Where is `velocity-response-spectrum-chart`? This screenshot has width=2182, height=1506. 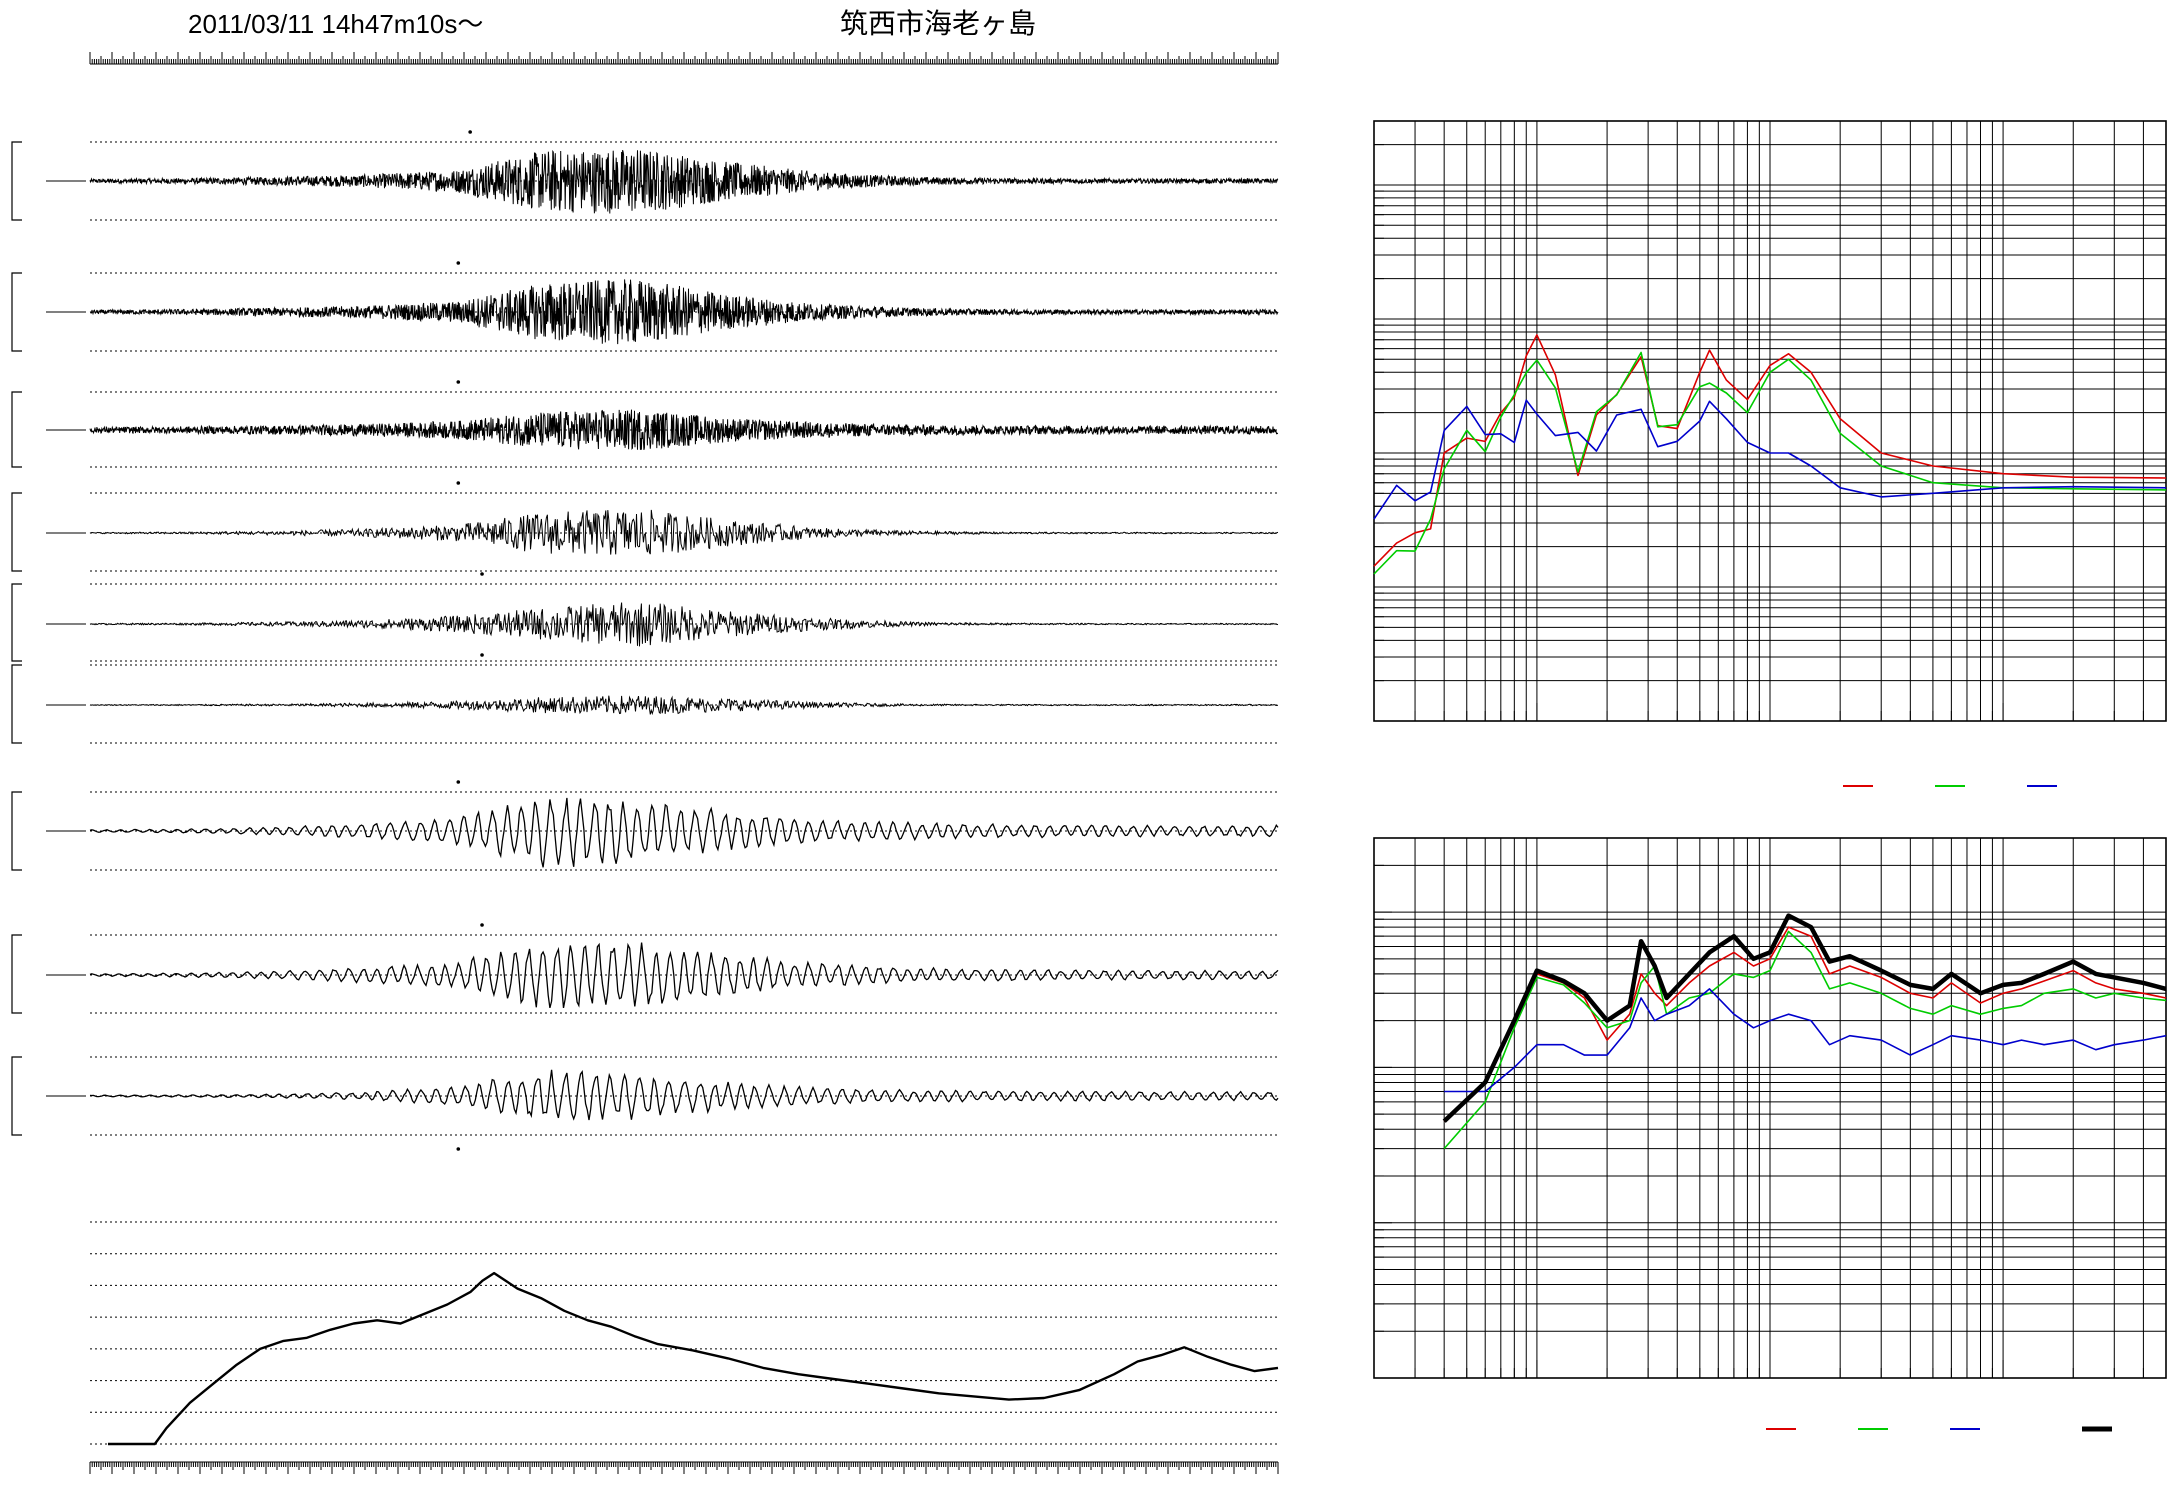
velocity-response-spectrum-chart is located at coordinates (1770, 1134).